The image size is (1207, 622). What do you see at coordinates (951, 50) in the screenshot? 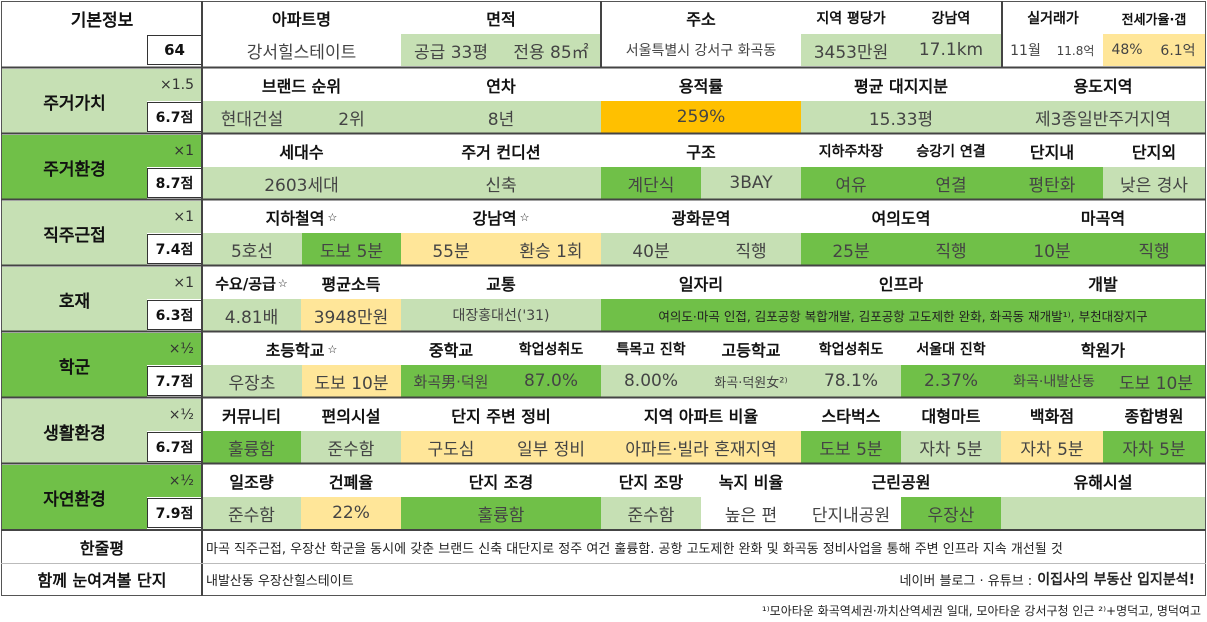
I see `gangnam-distance: 17.1km` at bounding box center [951, 50].